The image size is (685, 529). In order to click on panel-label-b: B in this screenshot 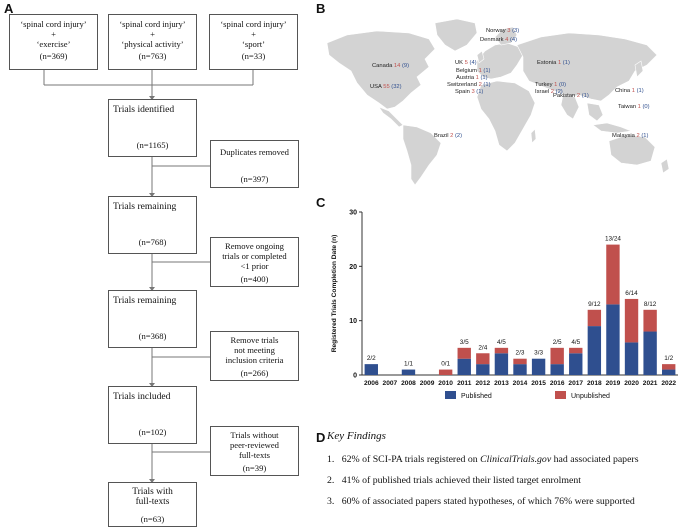, I will do `click(321, 8)`.